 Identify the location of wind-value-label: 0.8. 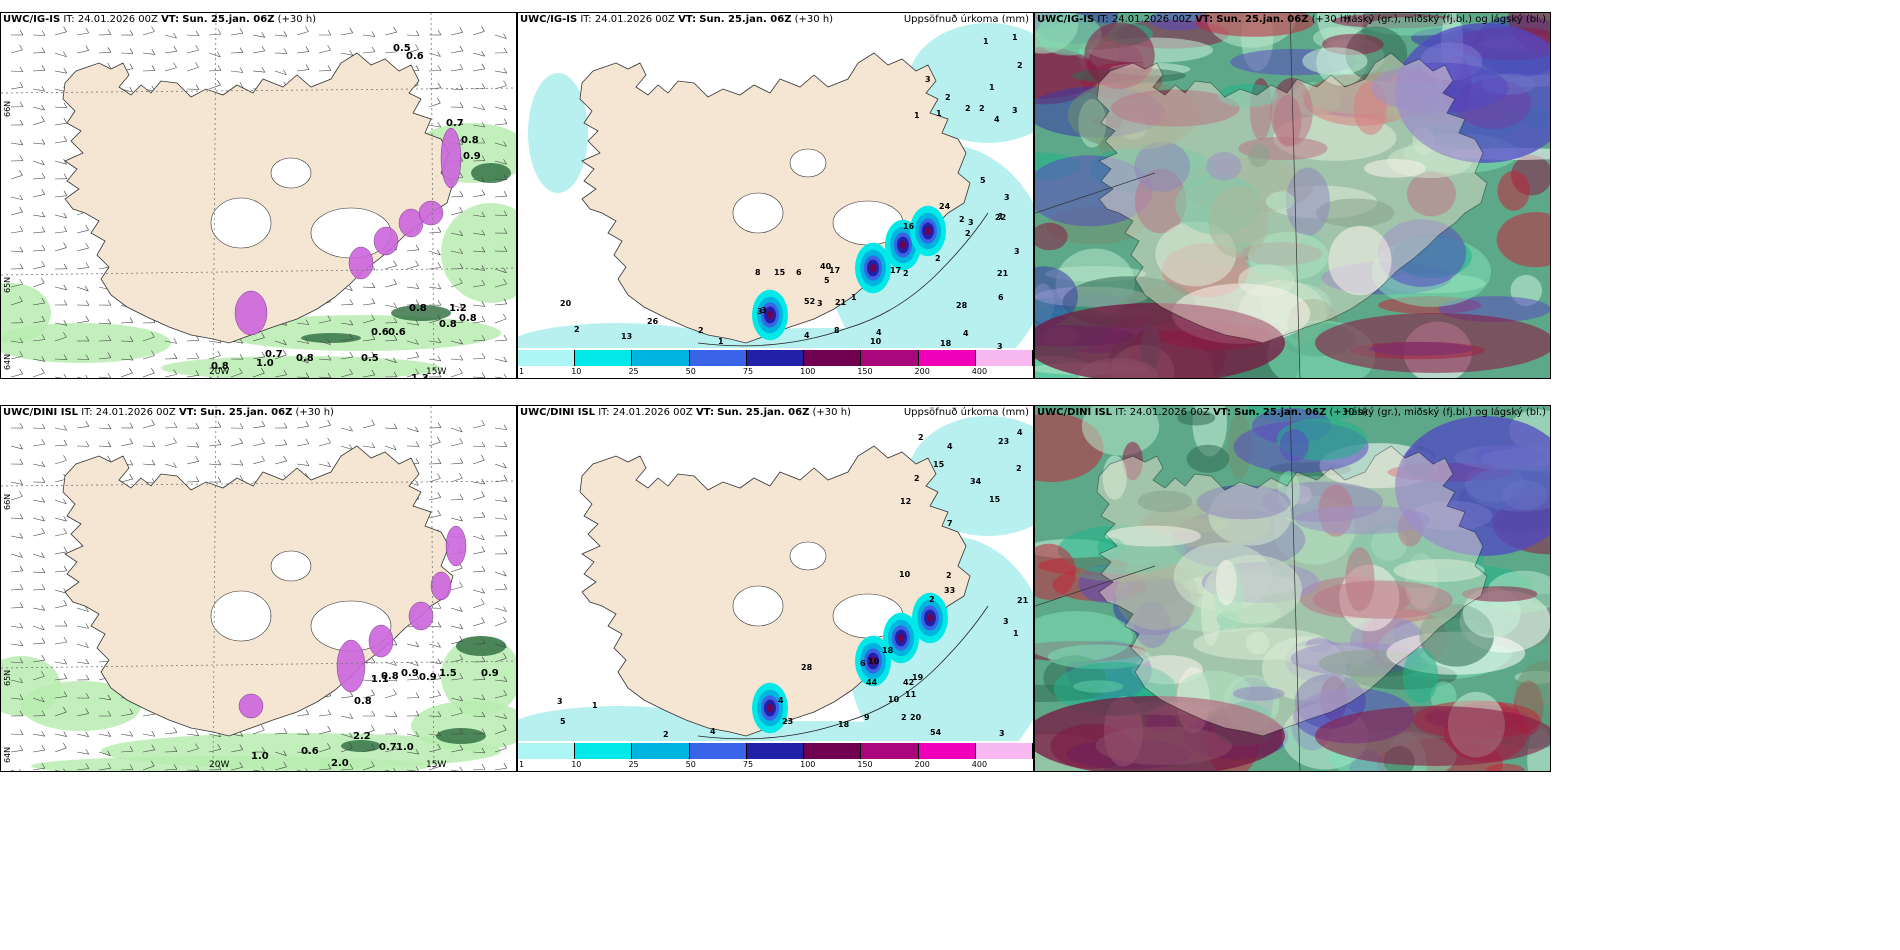
(418, 308).